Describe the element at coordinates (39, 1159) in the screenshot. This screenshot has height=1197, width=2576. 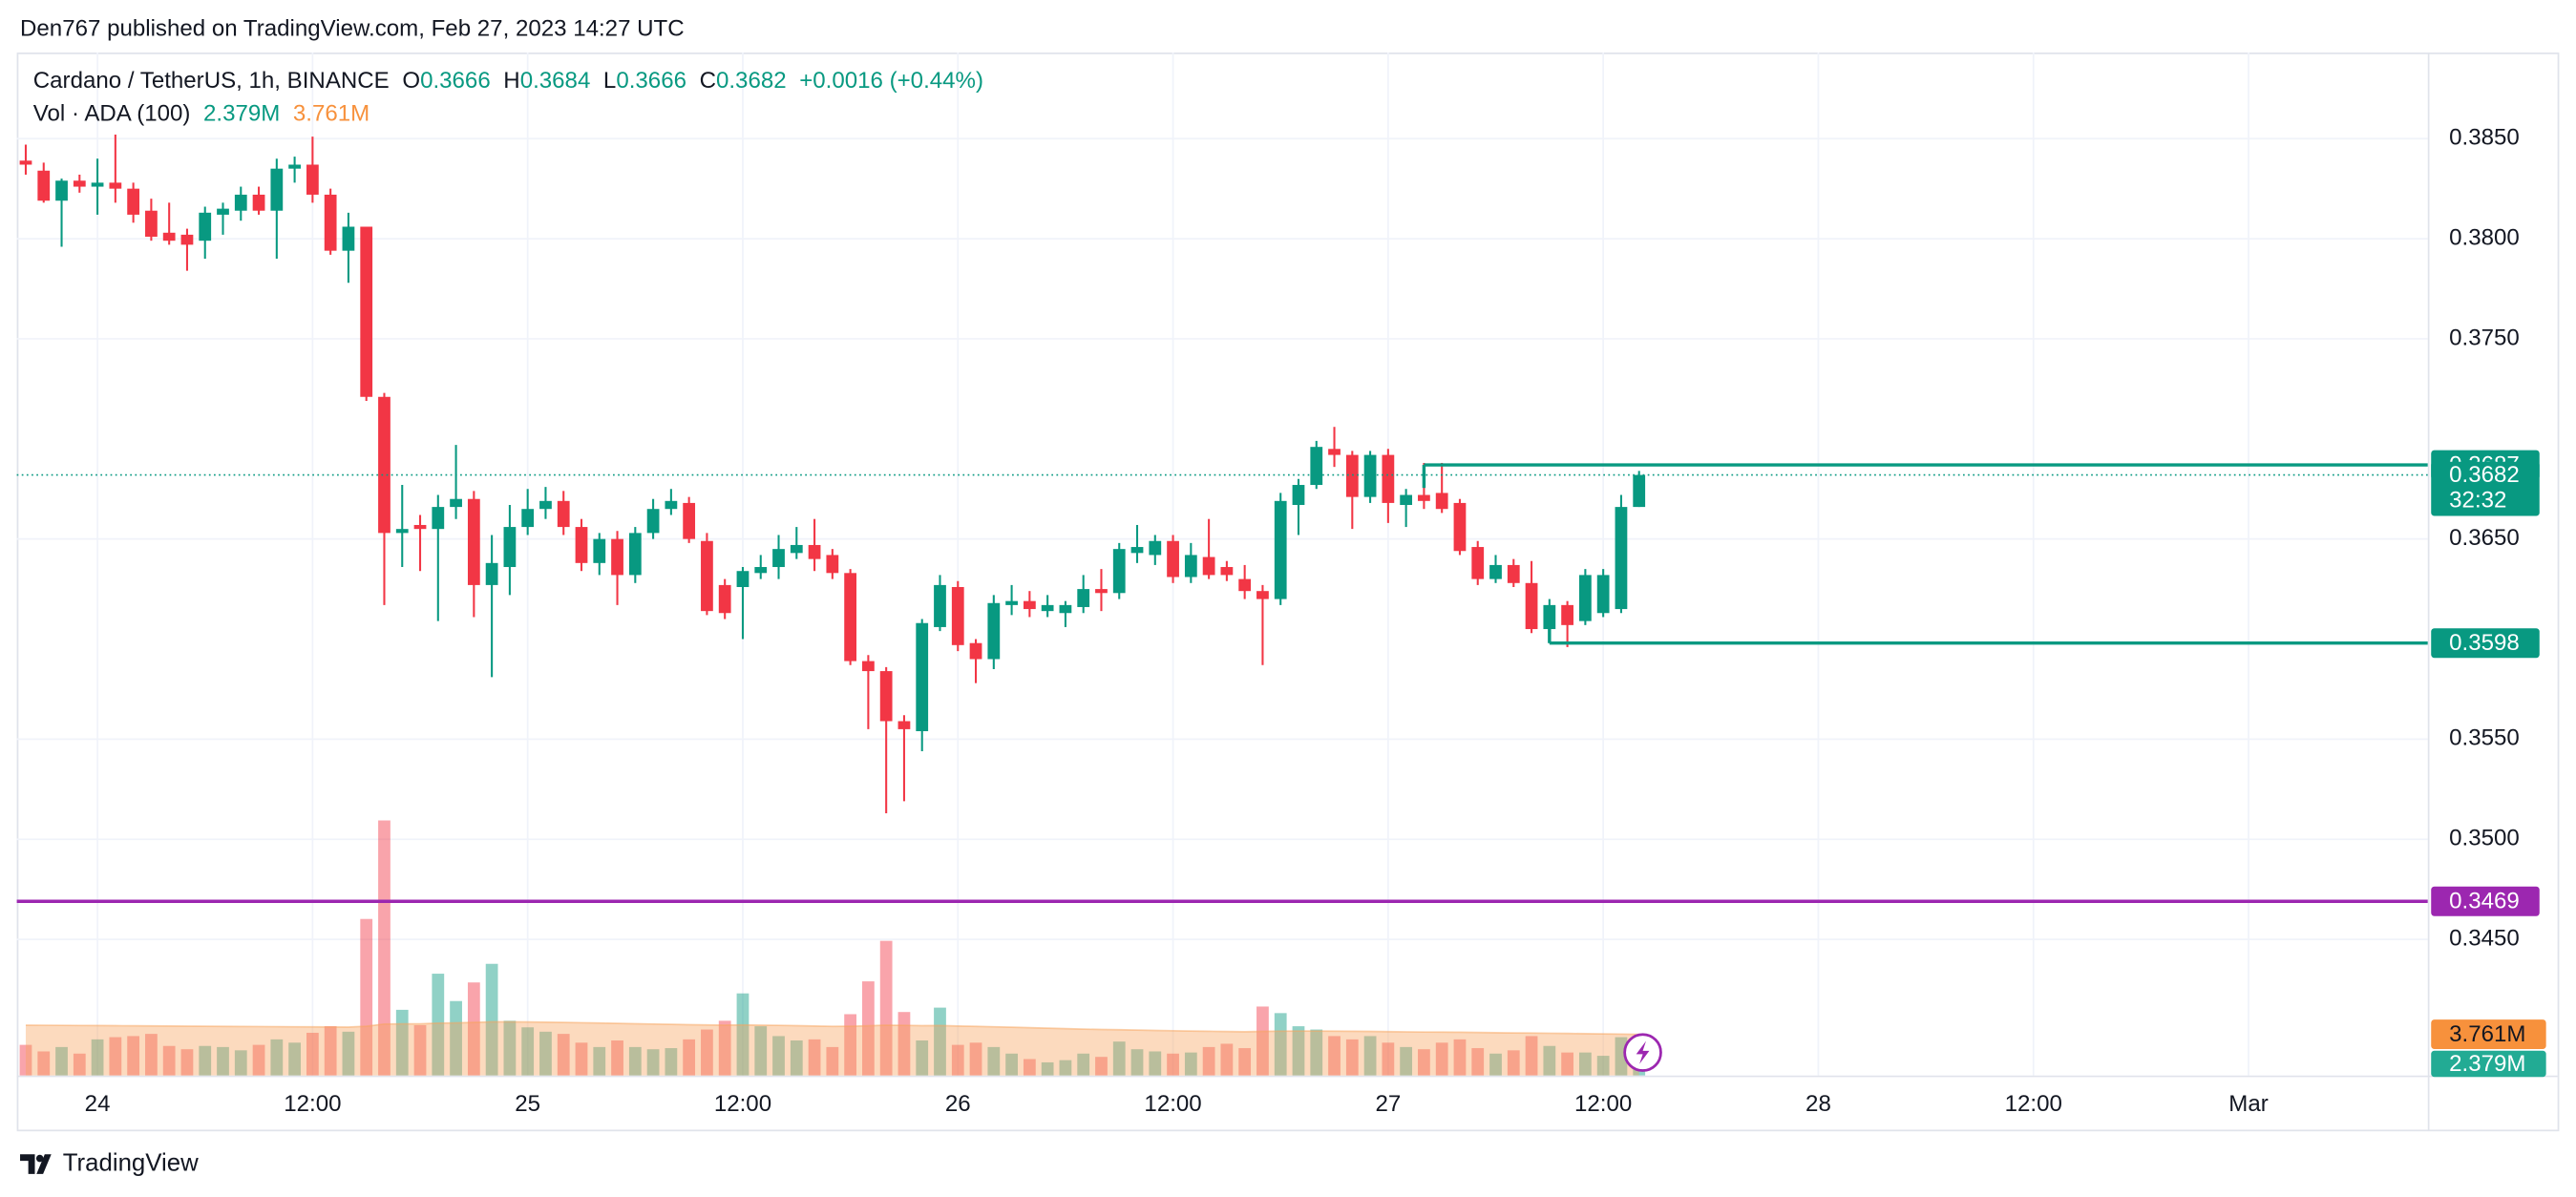
I see `logo-dot` at that location.